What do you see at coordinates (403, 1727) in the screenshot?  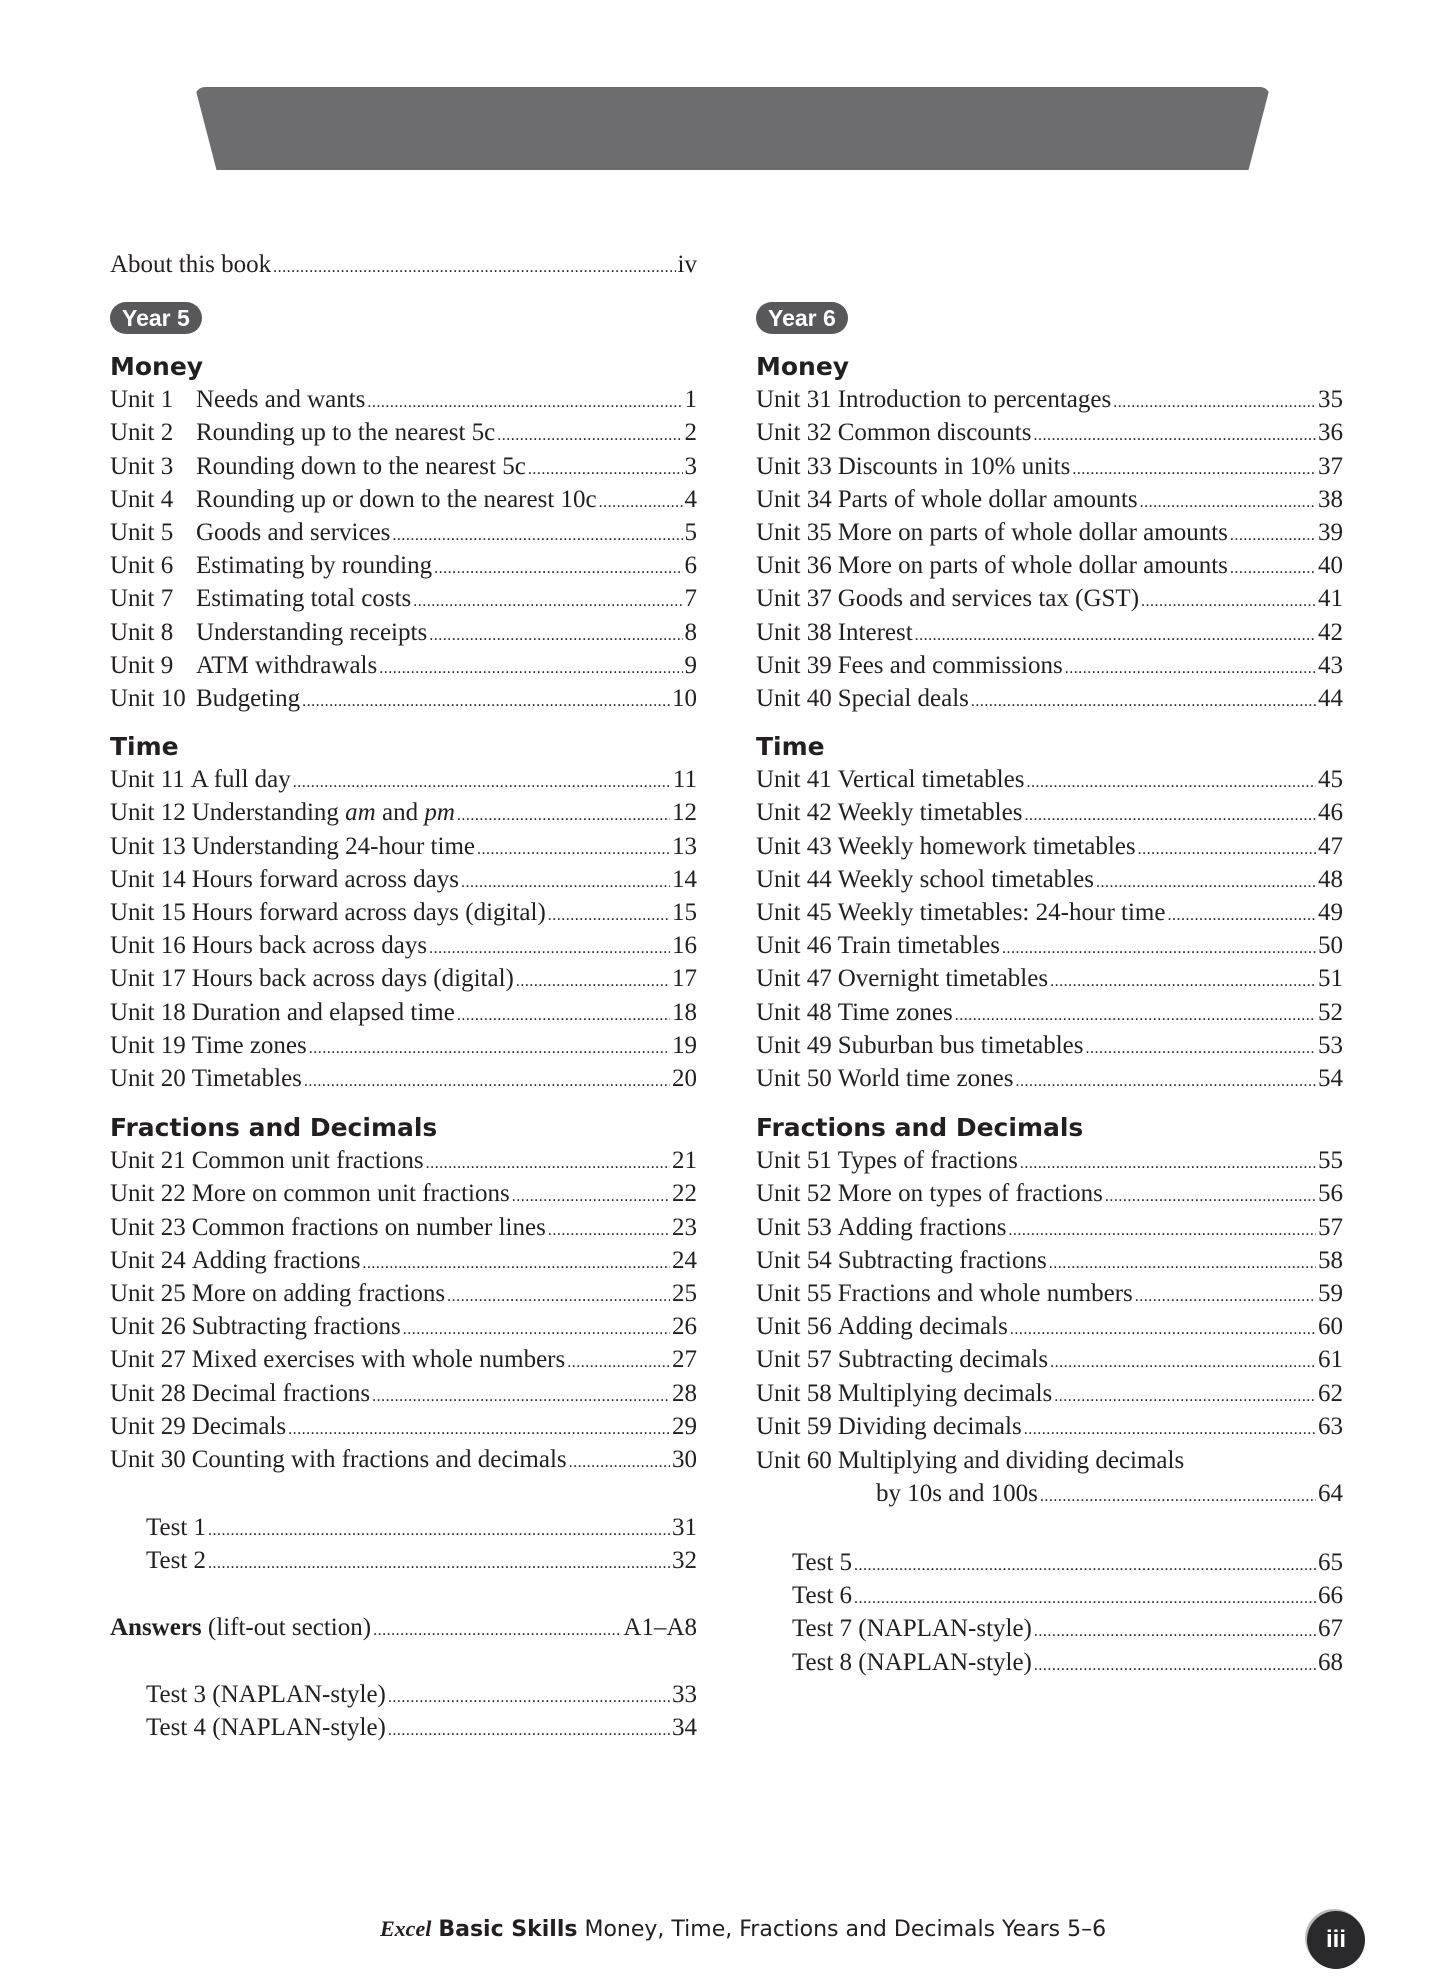 I see `toc-entry: Test 4 (NAPLAN-style) 34` at bounding box center [403, 1727].